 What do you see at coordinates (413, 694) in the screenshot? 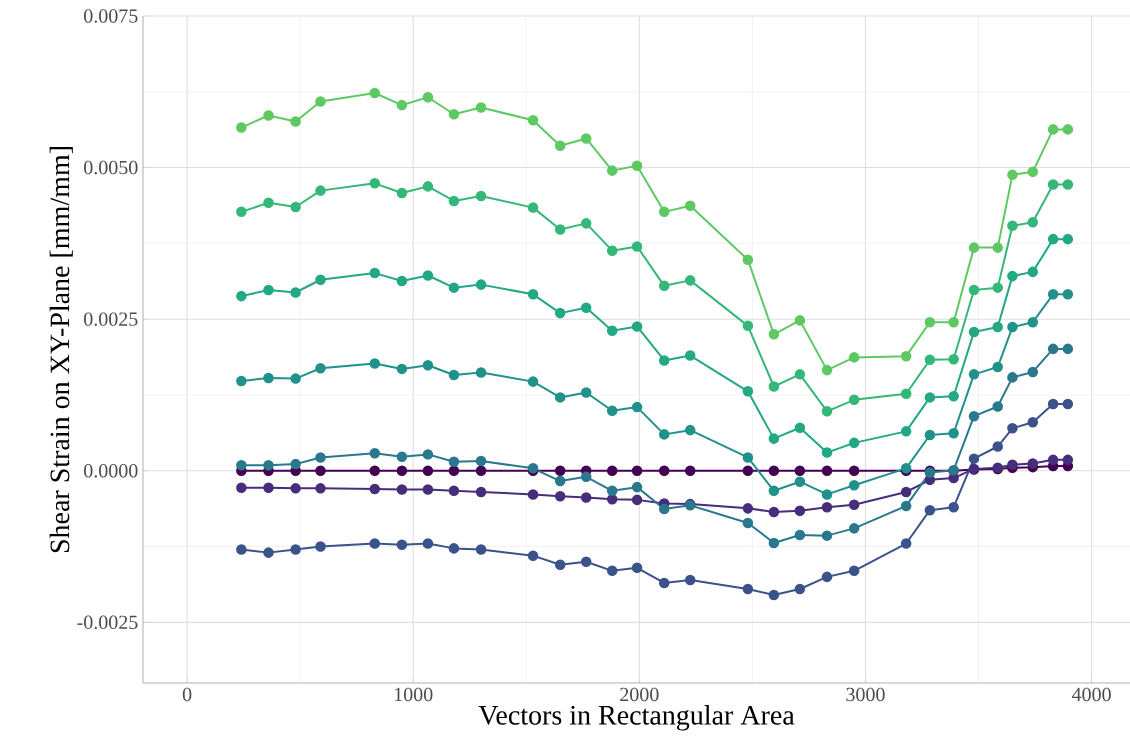
I see `x-tick-label: 1000` at bounding box center [413, 694].